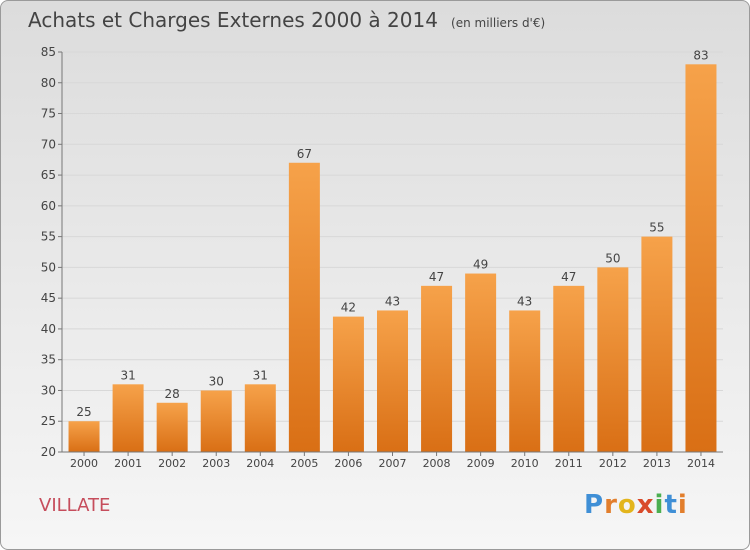 This screenshot has height=550, width=750. Describe the element at coordinates (393, 463) in the screenshot. I see `x-tick-label: 2007` at that location.